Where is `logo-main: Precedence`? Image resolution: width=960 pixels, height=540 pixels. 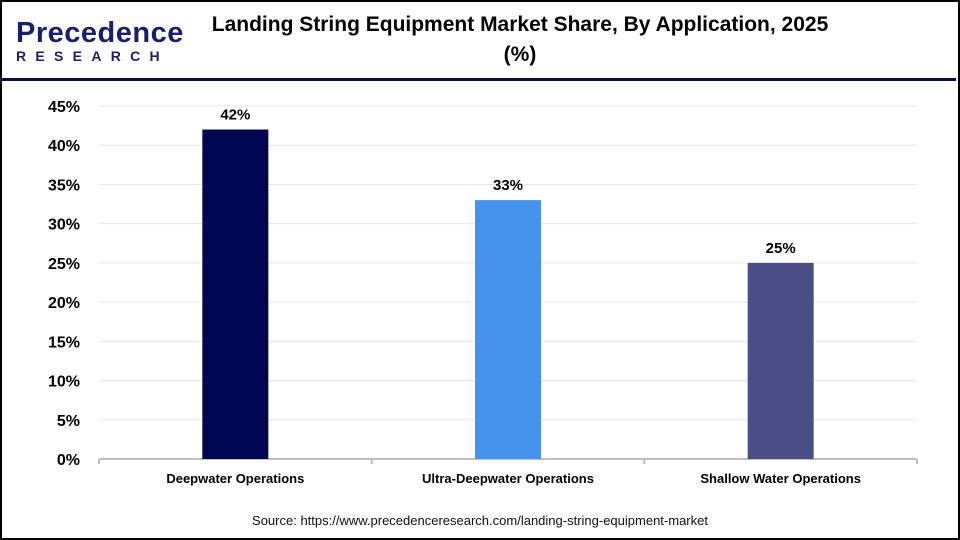 logo-main: Precedence is located at coordinates (100, 33).